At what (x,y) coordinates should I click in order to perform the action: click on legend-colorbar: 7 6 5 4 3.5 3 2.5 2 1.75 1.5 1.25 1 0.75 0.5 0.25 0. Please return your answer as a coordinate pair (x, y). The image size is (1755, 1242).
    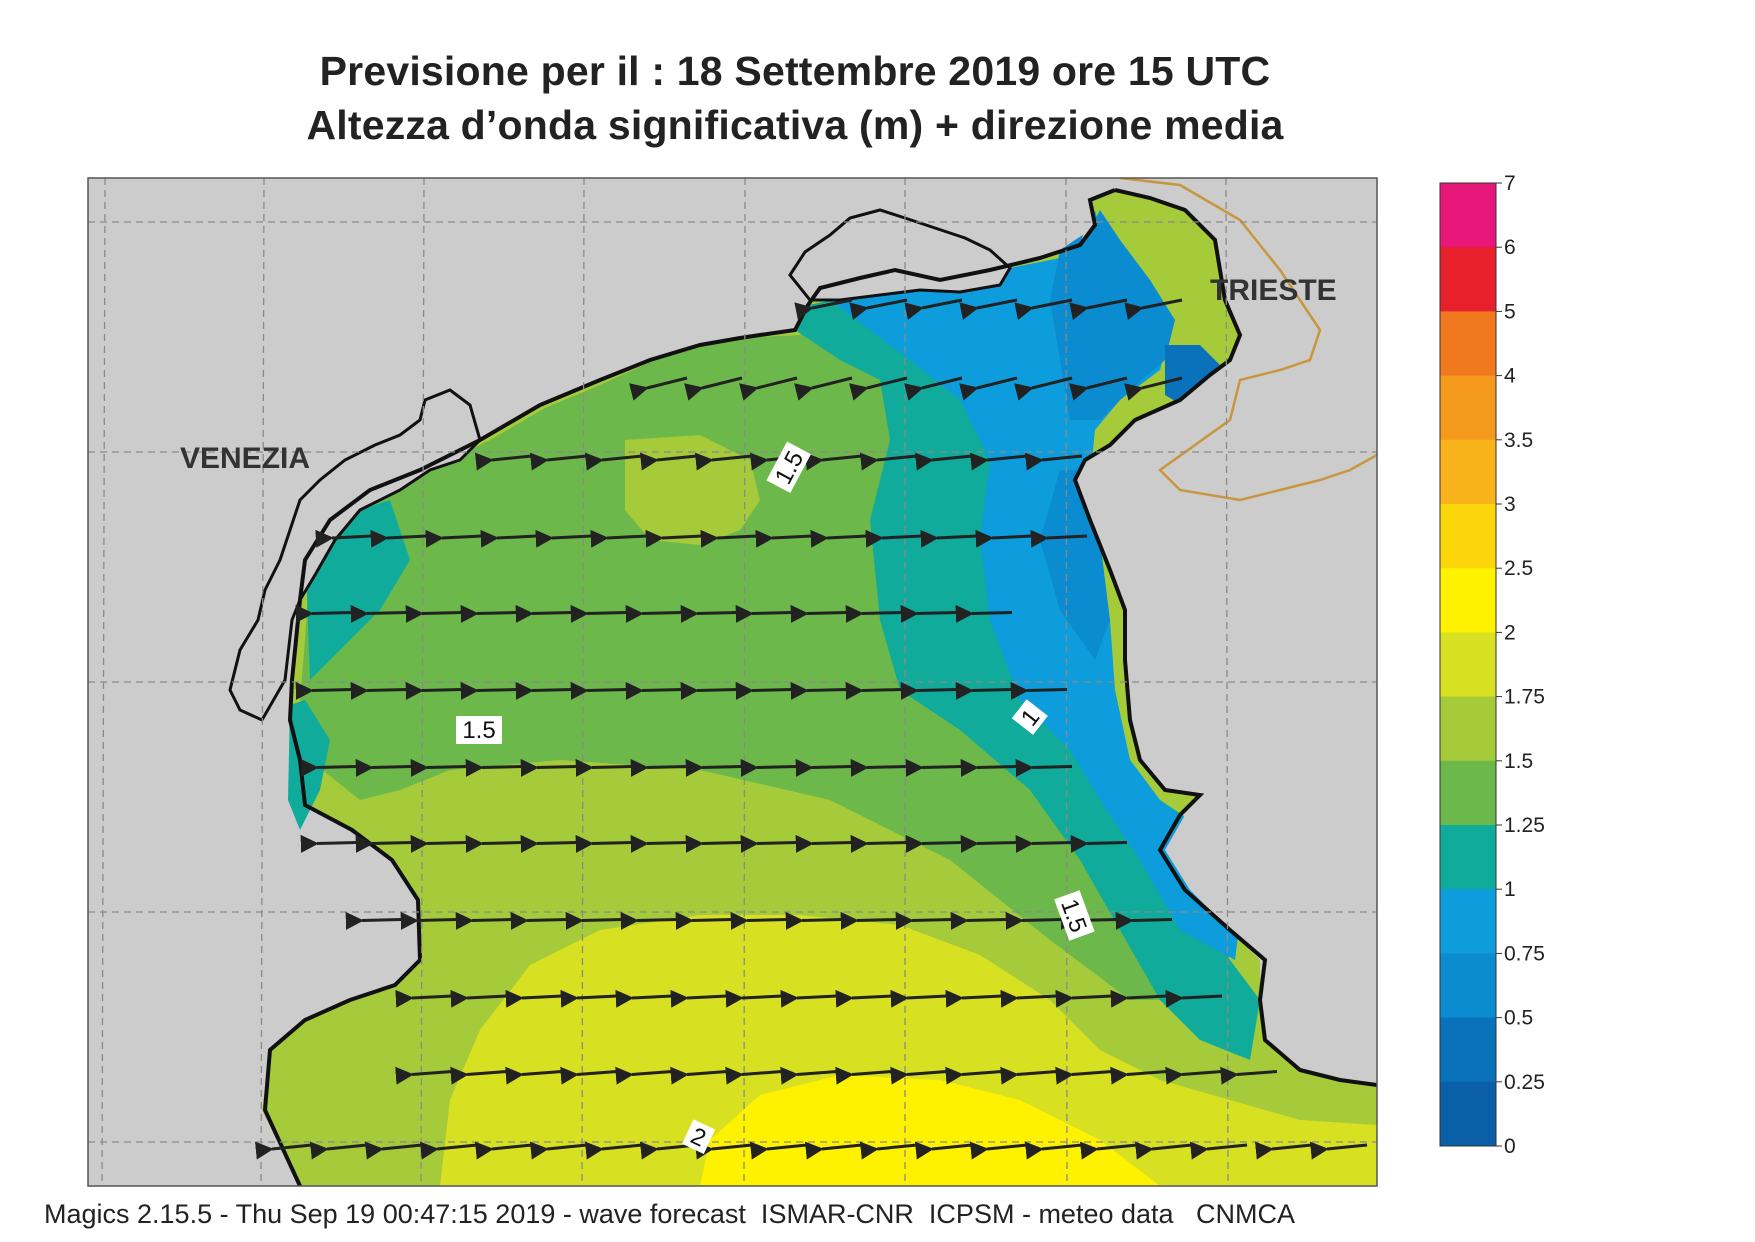
    Looking at the image, I should click on (1492, 665).